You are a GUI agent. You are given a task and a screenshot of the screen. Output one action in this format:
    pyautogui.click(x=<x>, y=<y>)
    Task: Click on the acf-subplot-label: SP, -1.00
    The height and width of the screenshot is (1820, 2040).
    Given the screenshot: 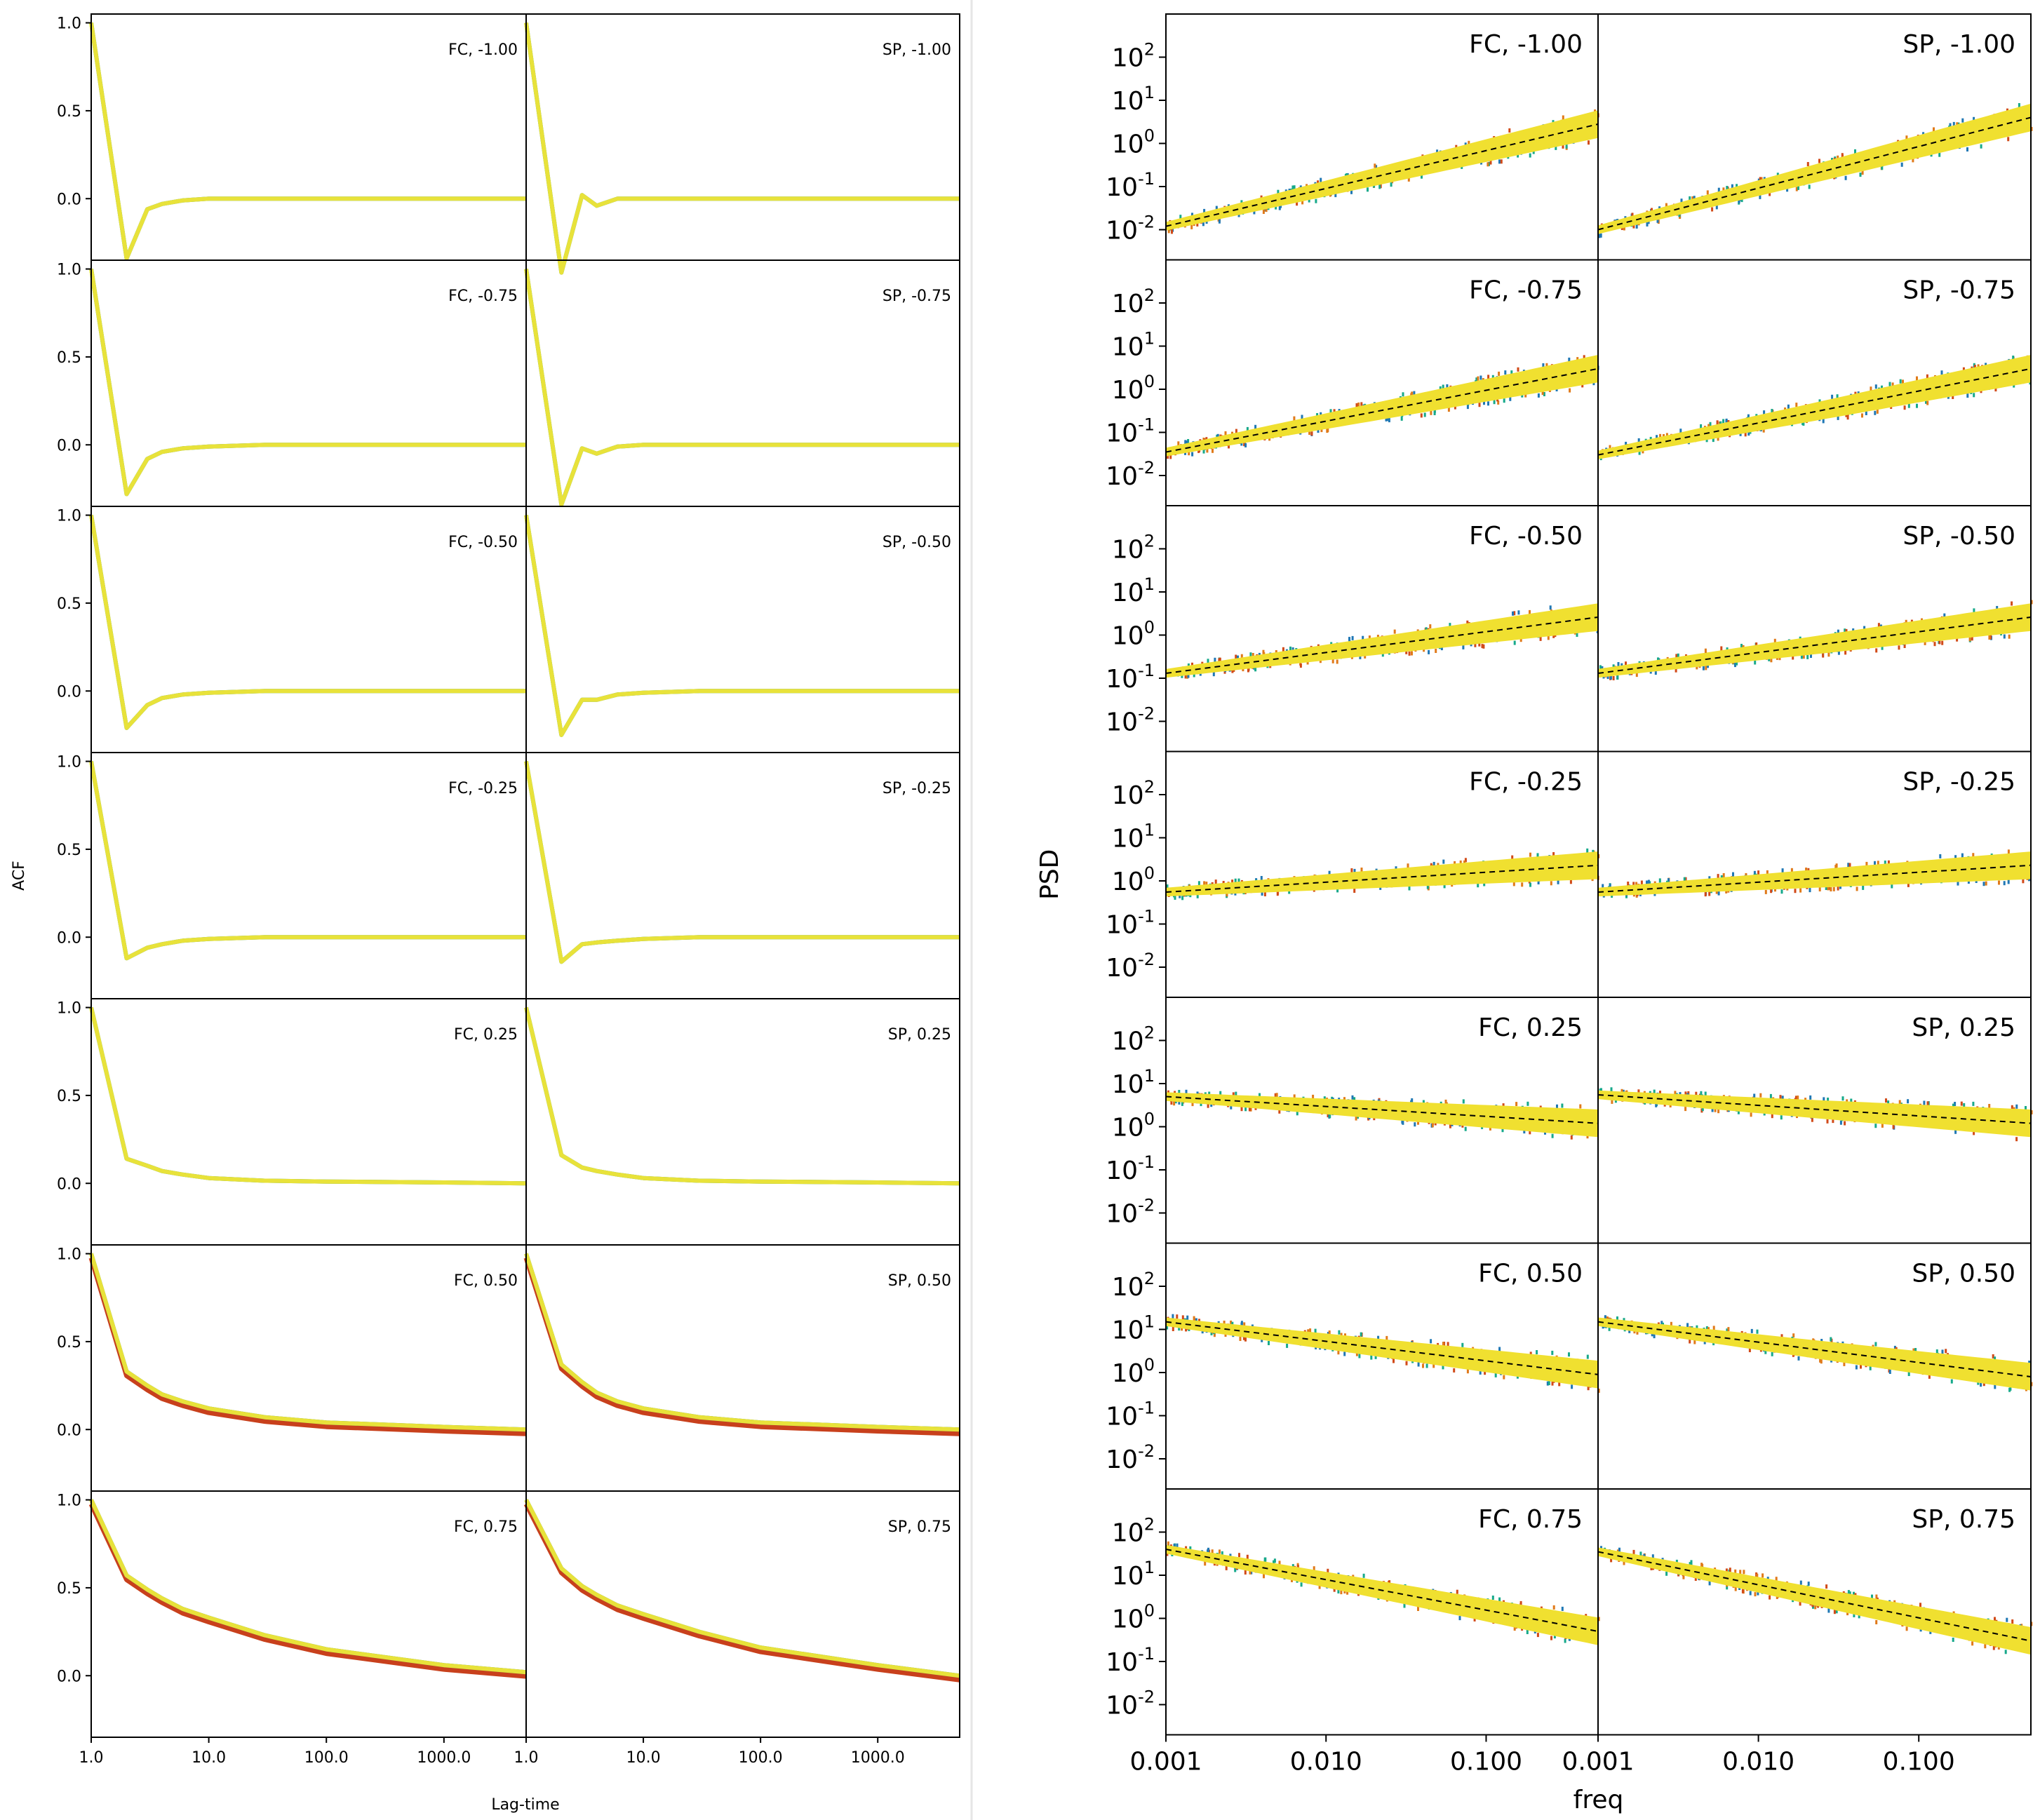 What is the action you would take?
    pyautogui.click(x=917, y=50)
    